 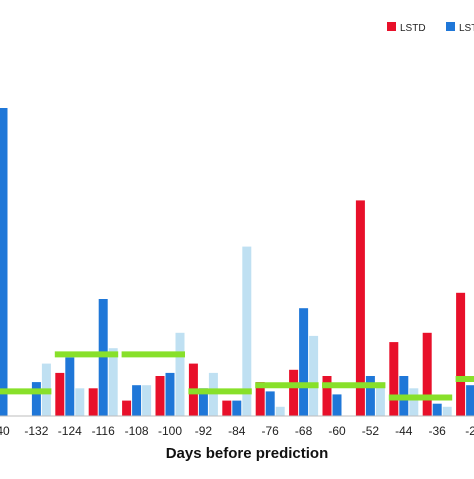 What do you see at coordinates (391, 26) in the screenshot?
I see `legend-swatch-lstd` at bounding box center [391, 26].